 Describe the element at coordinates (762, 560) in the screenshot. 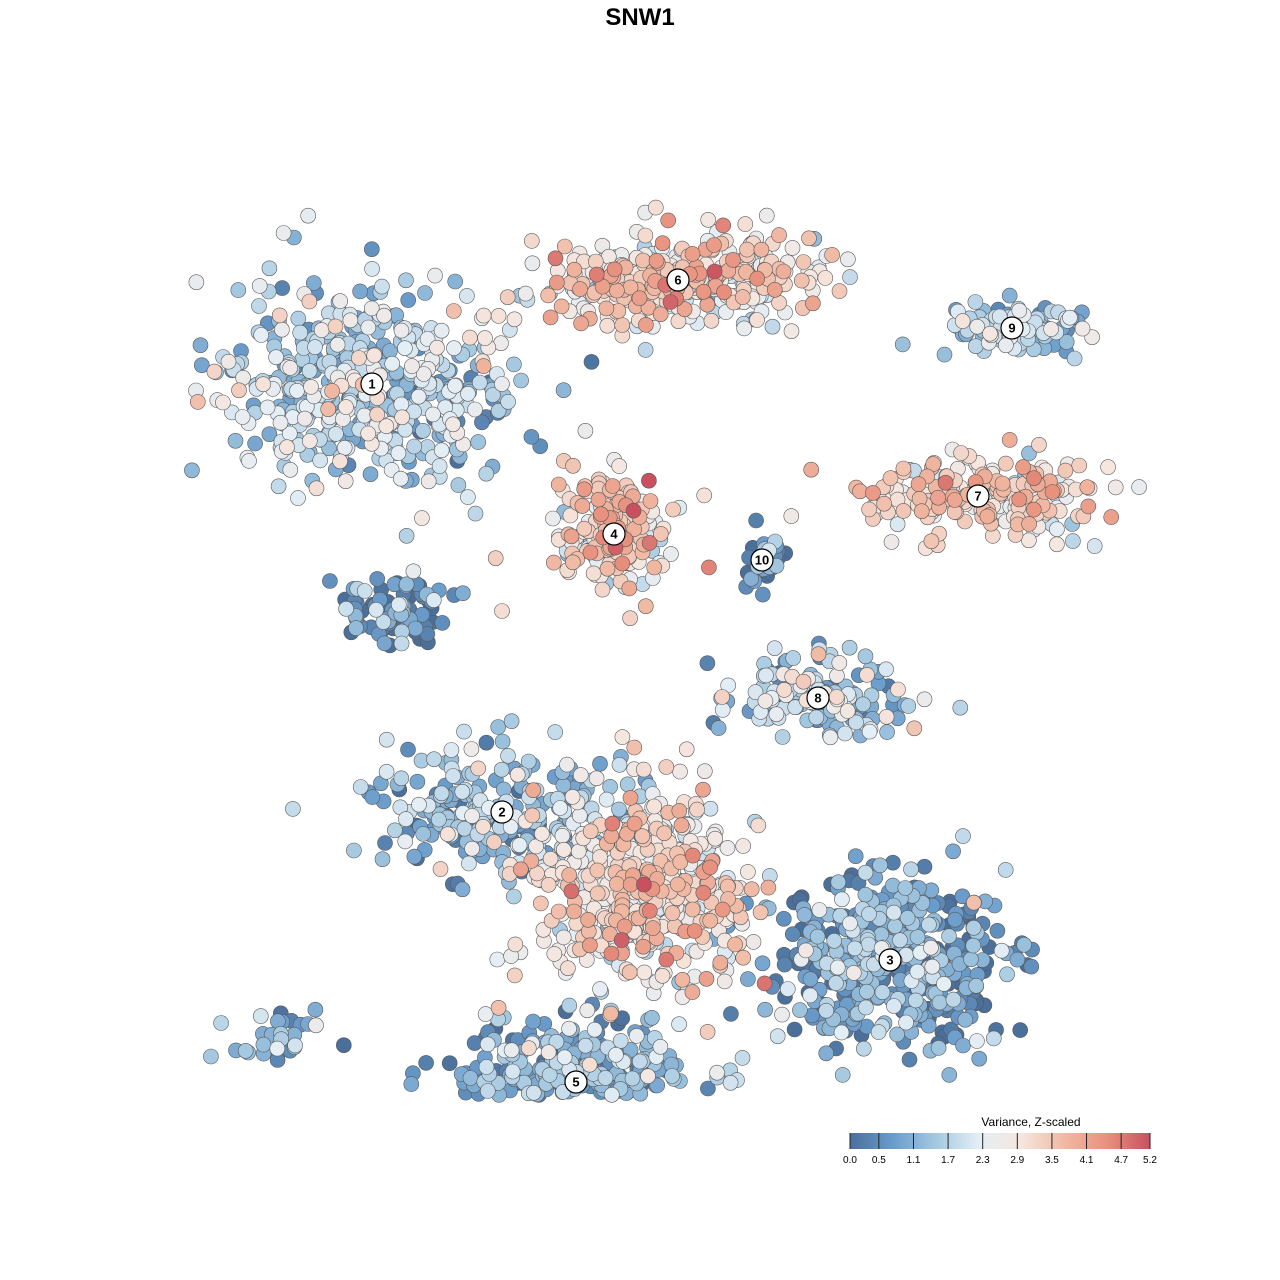

I see `cluster-label-10: 10` at that location.